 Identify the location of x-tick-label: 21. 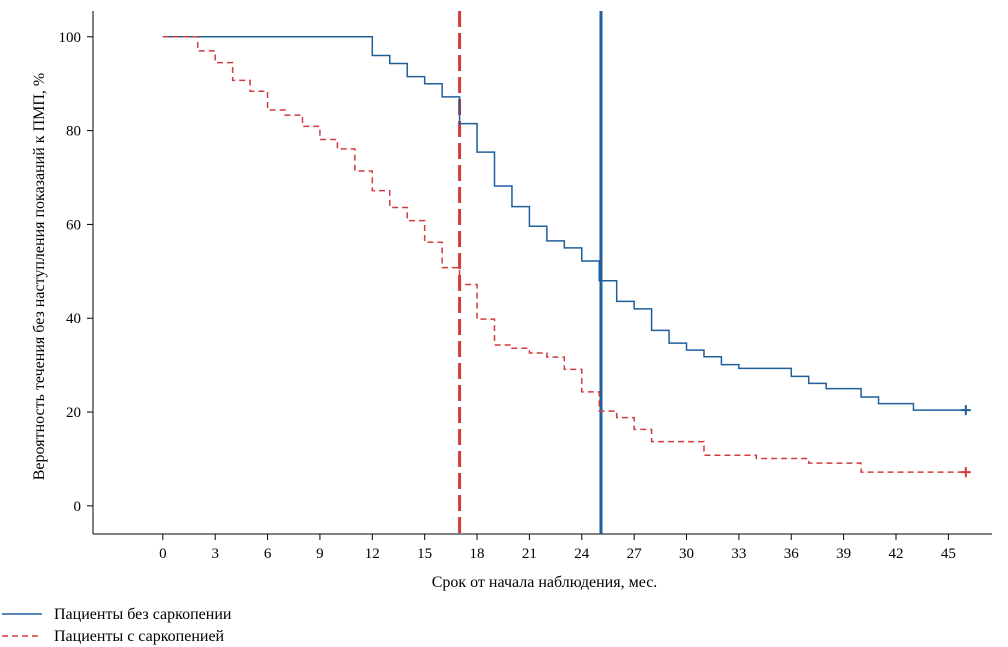
(529, 554).